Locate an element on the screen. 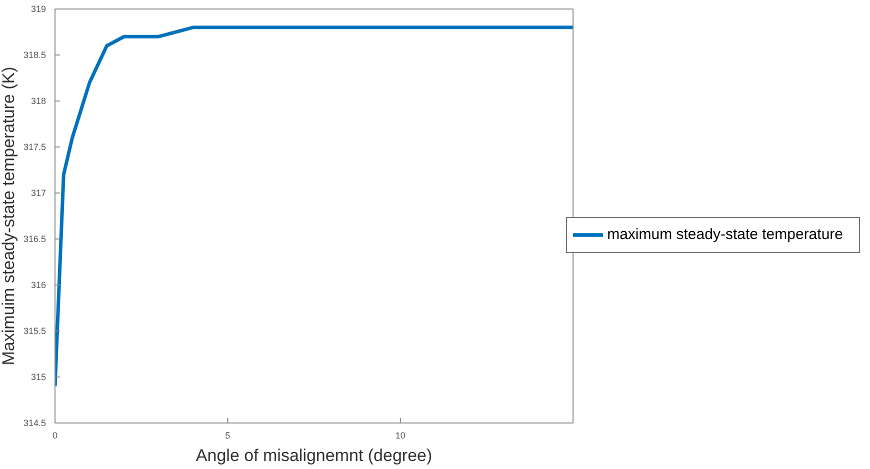 The height and width of the screenshot is (469, 870). legend-label: maximum steady-state temperature is located at coordinates (725, 233).